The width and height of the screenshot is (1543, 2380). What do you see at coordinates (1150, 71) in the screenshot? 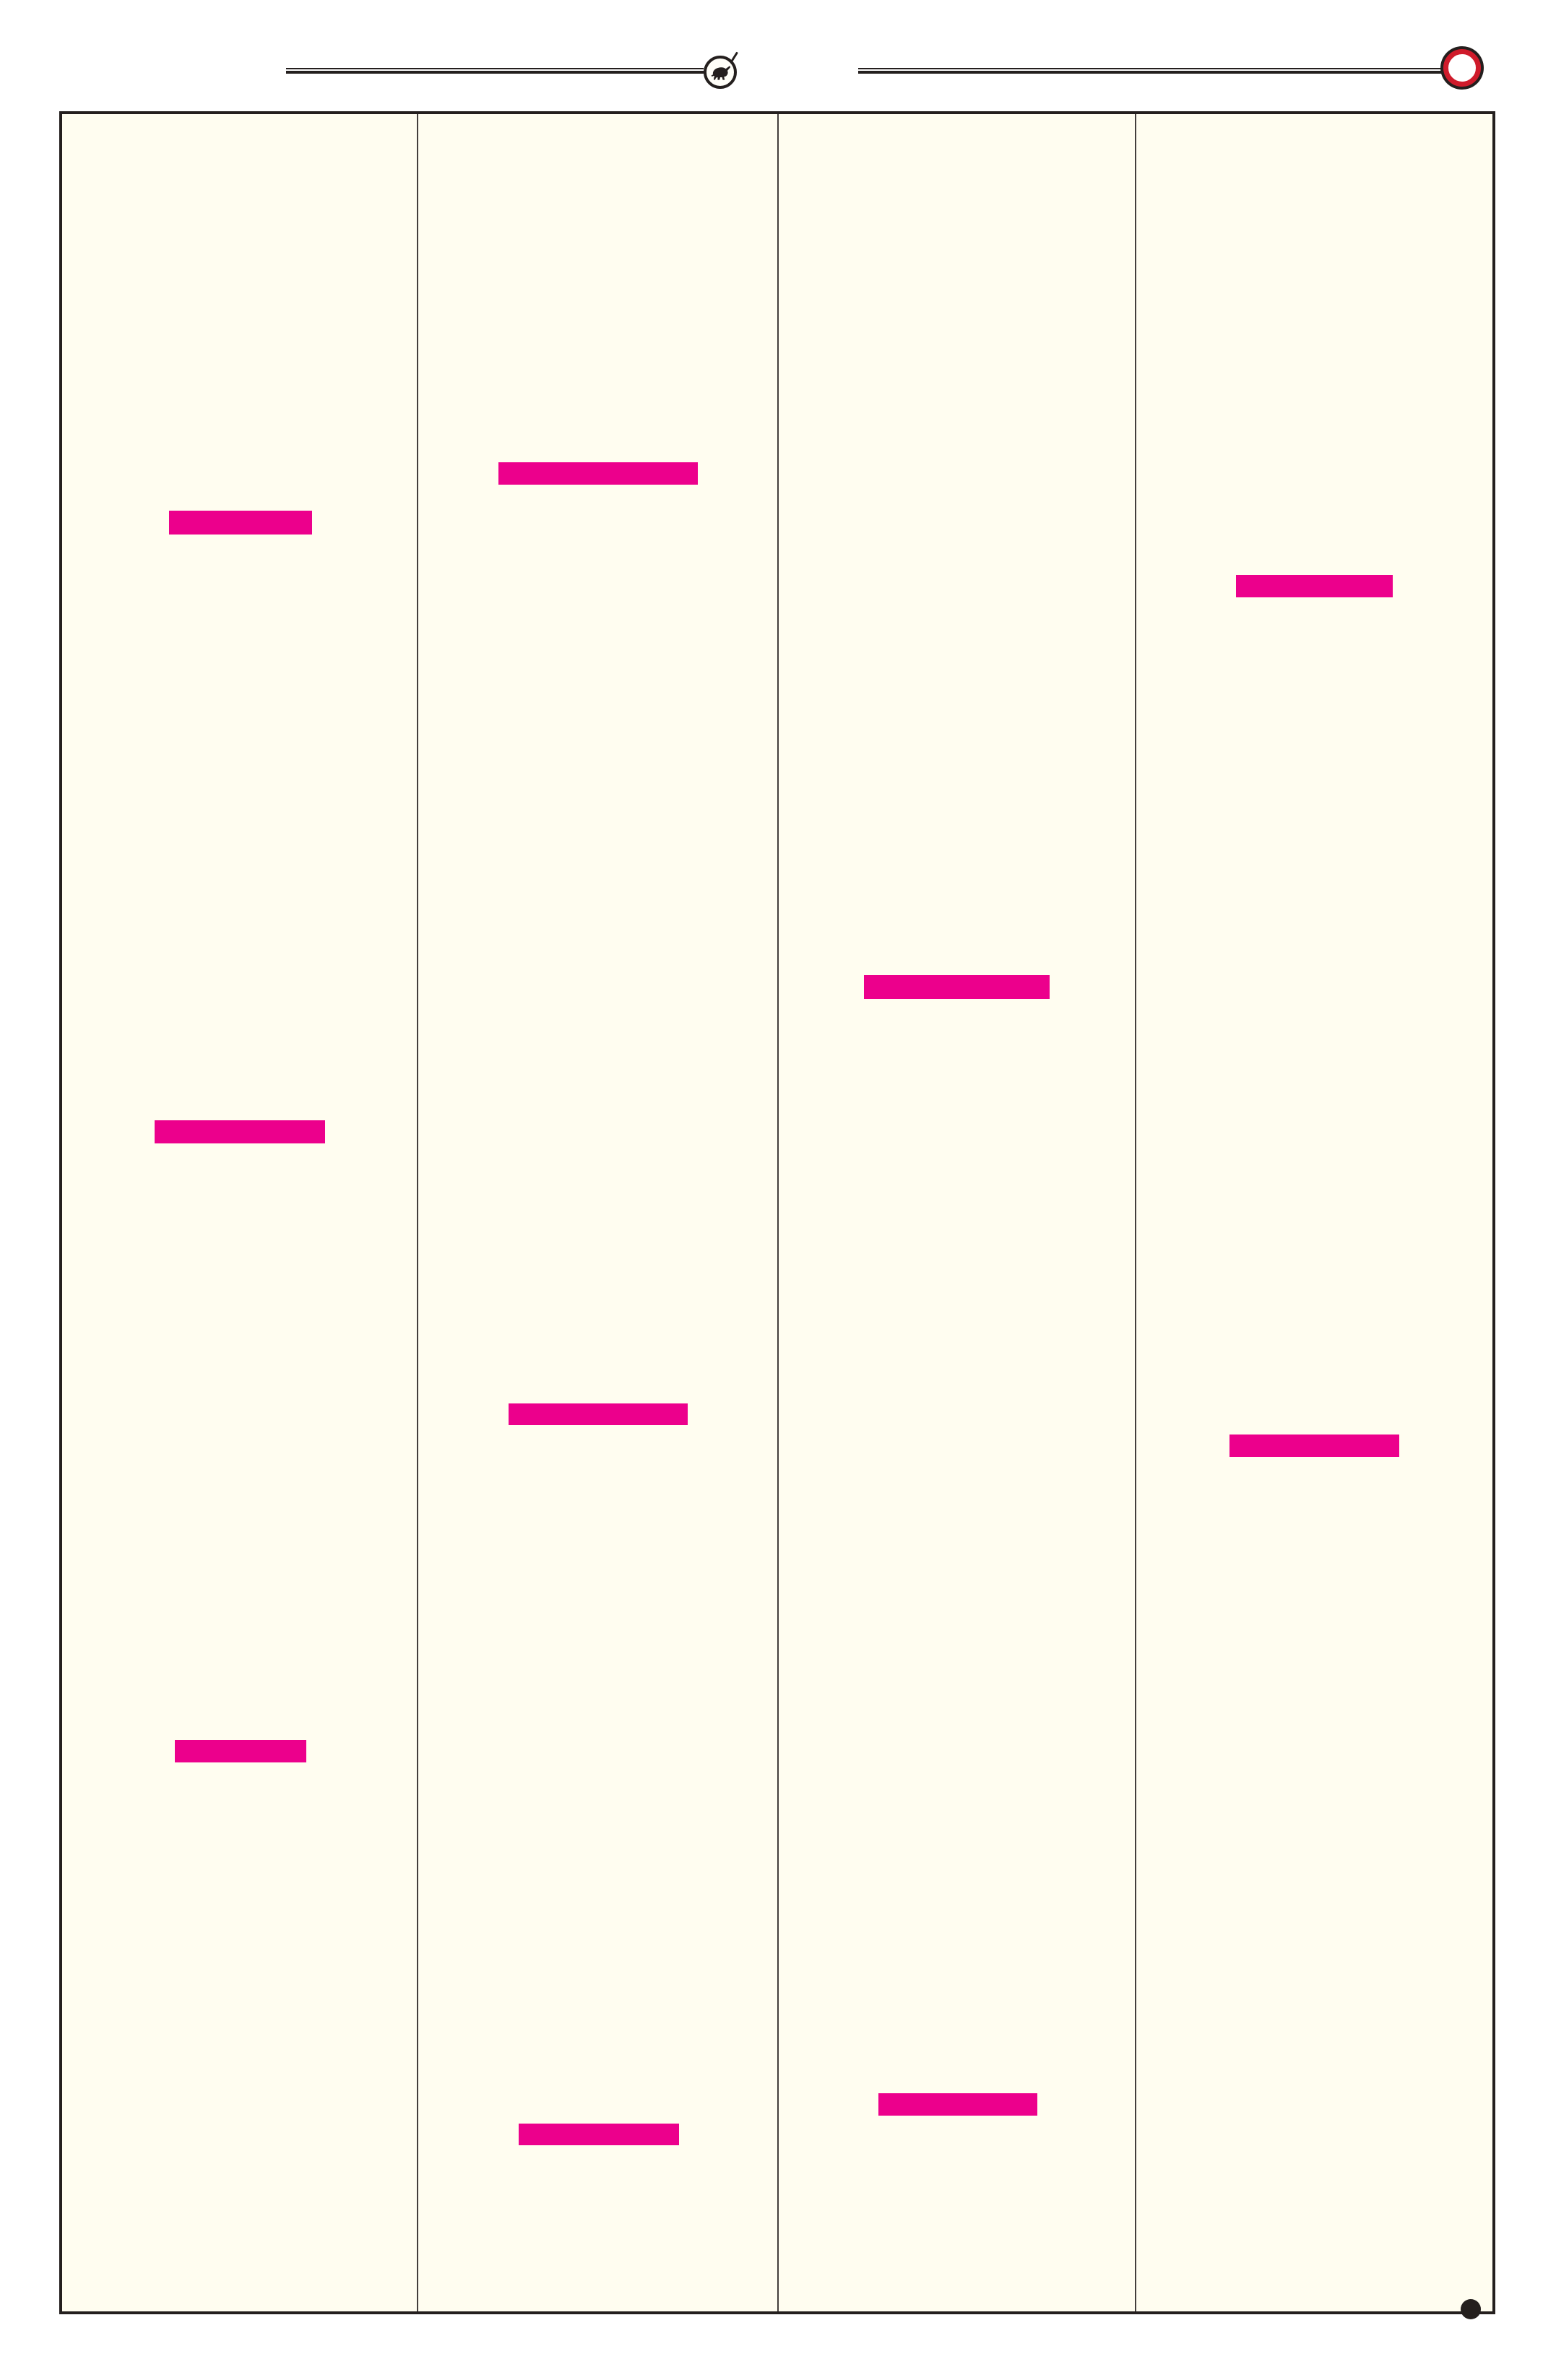
I see `header-rule-right` at bounding box center [1150, 71].